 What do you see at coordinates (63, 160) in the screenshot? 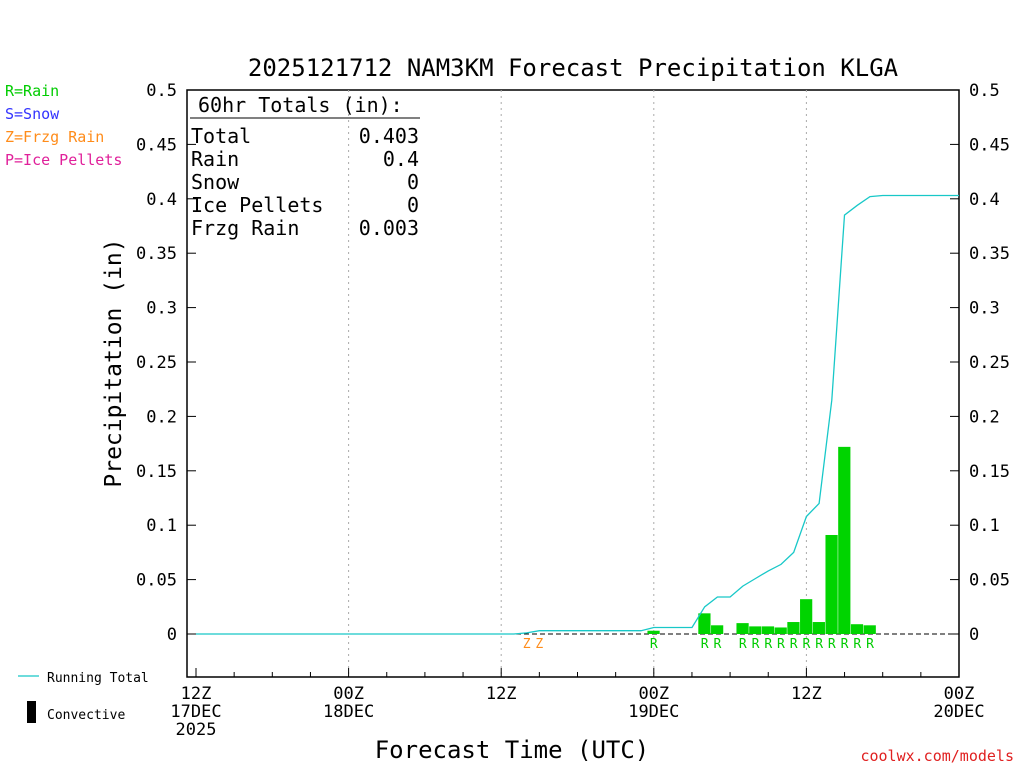
I see `legend-type-3: P=Ice Pellets` at bounding box center [63, 160].